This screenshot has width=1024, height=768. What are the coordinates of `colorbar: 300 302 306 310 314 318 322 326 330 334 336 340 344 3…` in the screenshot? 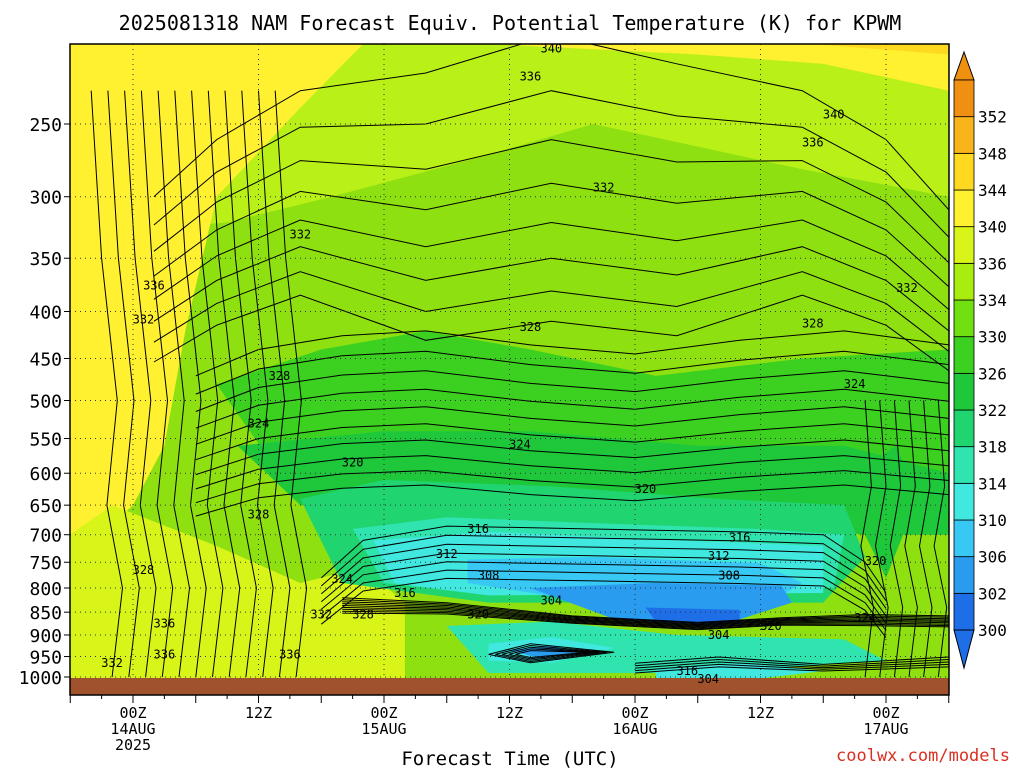 It's located at (980, 360).